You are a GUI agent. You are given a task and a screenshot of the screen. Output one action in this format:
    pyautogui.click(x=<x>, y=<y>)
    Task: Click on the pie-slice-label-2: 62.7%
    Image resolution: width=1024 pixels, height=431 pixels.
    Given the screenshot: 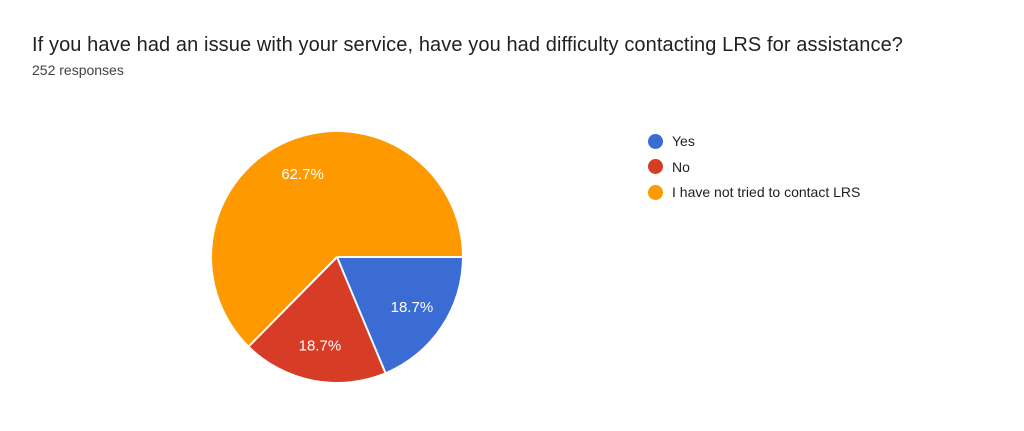 What is the action you would take?
    pyautogui.click(x=302, y=174)
    